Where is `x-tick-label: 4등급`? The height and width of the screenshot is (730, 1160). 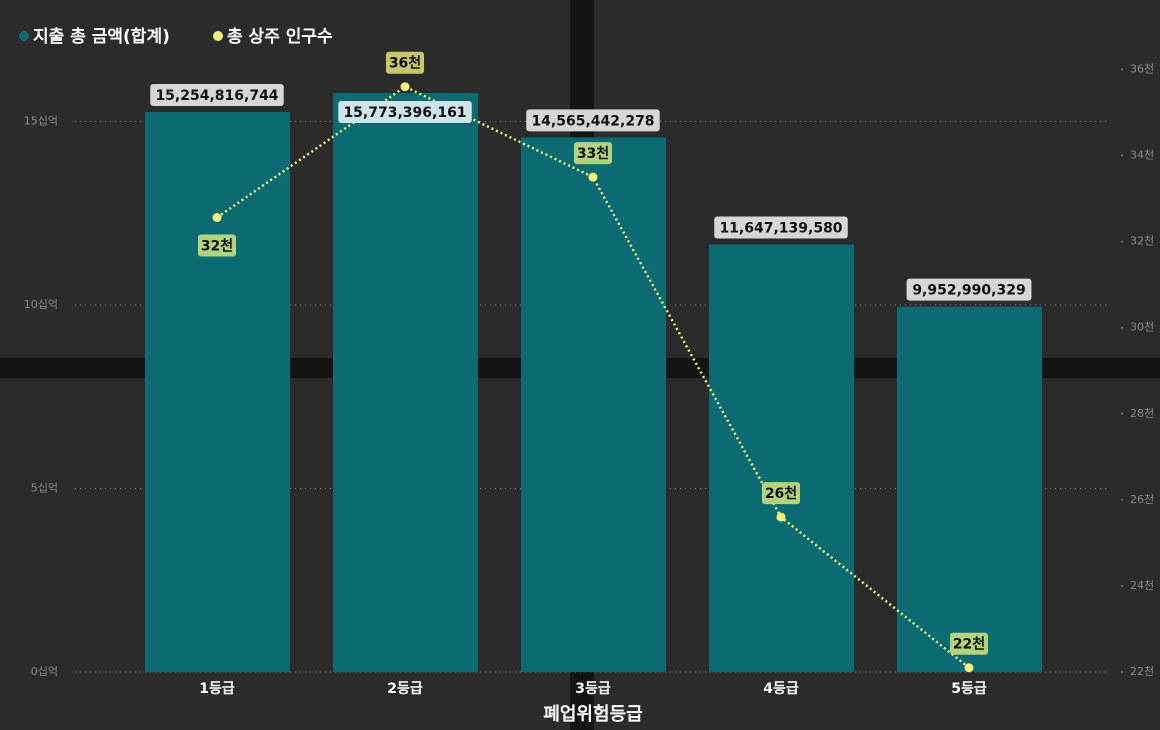
x-tick-label: 4등급 is located at coordinates (781, 689).